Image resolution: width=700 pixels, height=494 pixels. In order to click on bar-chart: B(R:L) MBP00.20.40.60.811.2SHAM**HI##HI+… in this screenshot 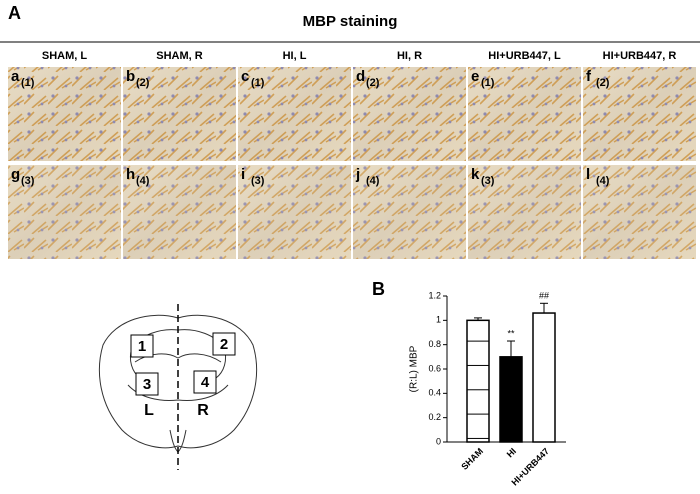, I will do `click(469, 383)`.